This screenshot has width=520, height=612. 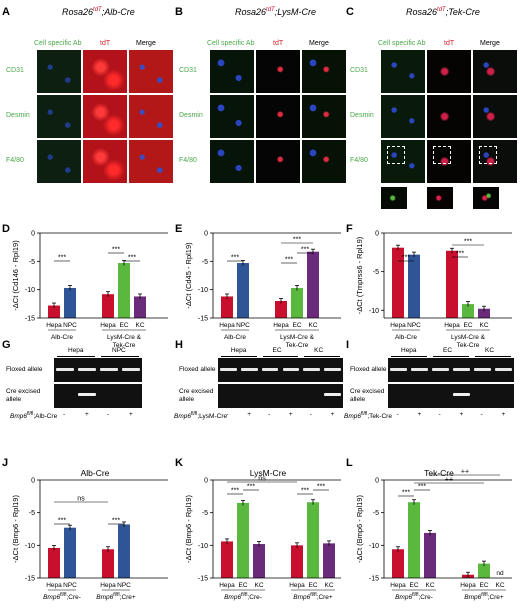 I want to click on group-label: Bmp6fl/fl;Cre+, so click(x=484, y=596).